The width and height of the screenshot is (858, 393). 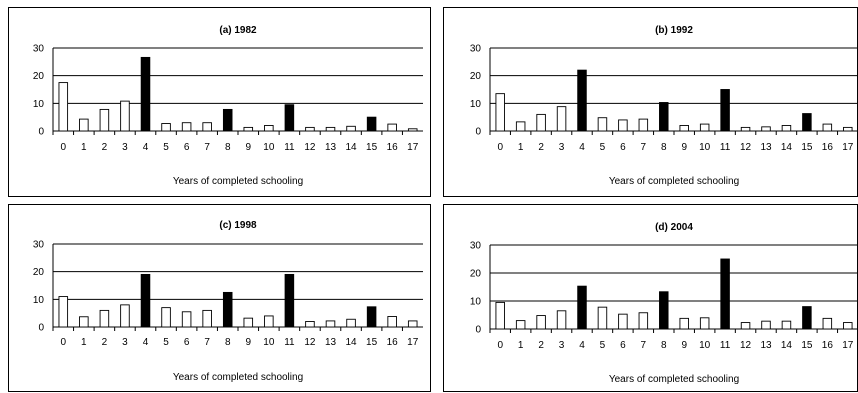 I want to click on x-tick-label: 16, so click(x=828, y=345).